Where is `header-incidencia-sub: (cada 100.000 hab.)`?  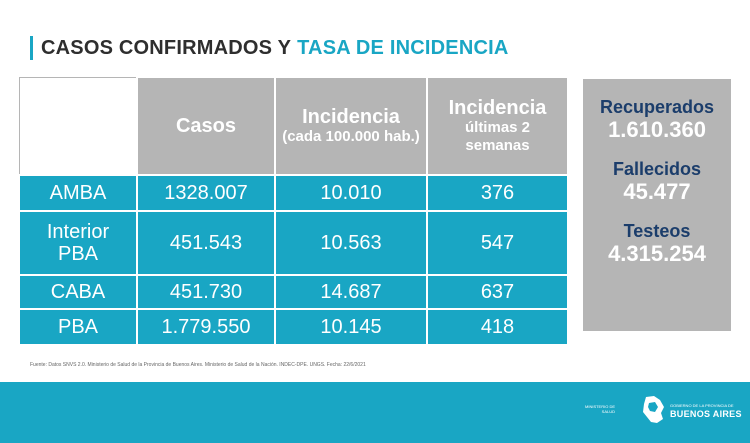
header-incidencia-sub: (cada 100.000 hab.) is located at coordinates (351, 136).